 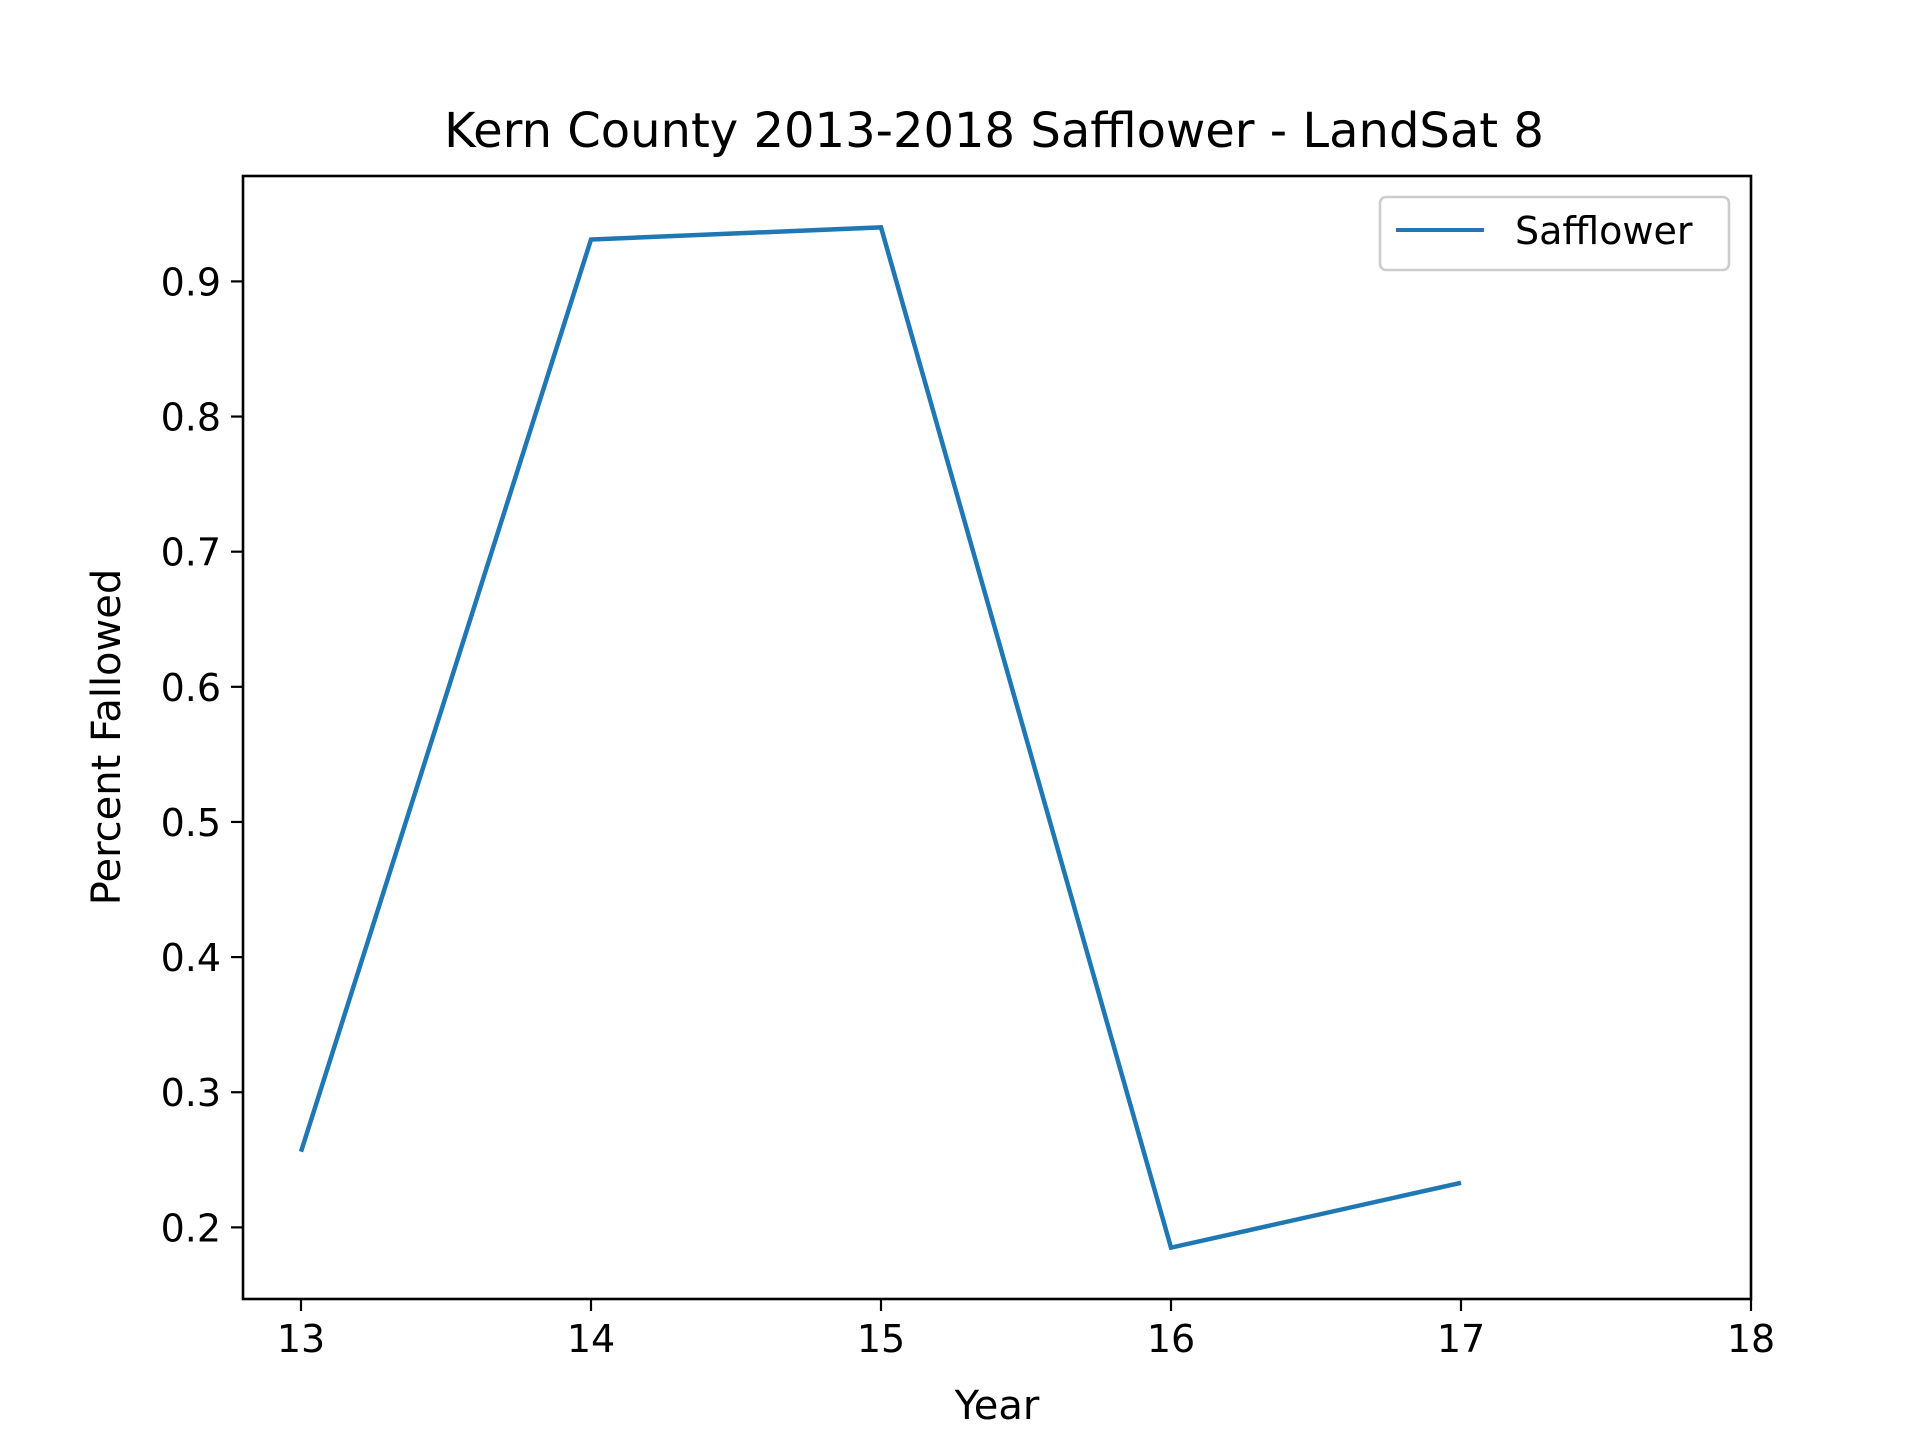 What do you see at coordinates (1171, 1339) in the screenshot?
I see `x-tick-label: 16` at bounding box center [1171, 1339].